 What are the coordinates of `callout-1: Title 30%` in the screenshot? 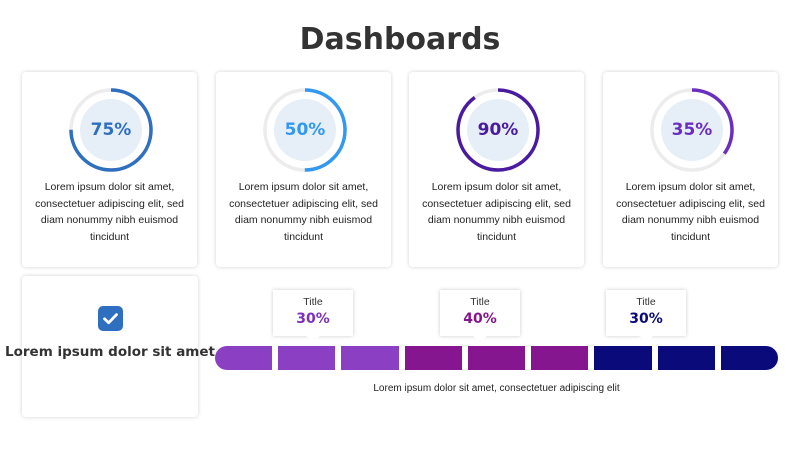 It's located at (313, 316).